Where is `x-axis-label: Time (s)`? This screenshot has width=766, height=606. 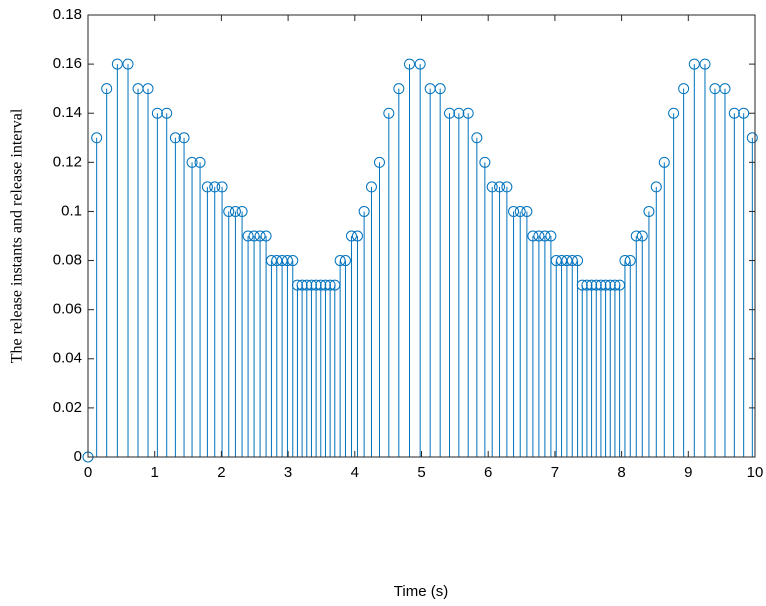
x-axis-label: Time (s) is located at coordinates (421, 591).